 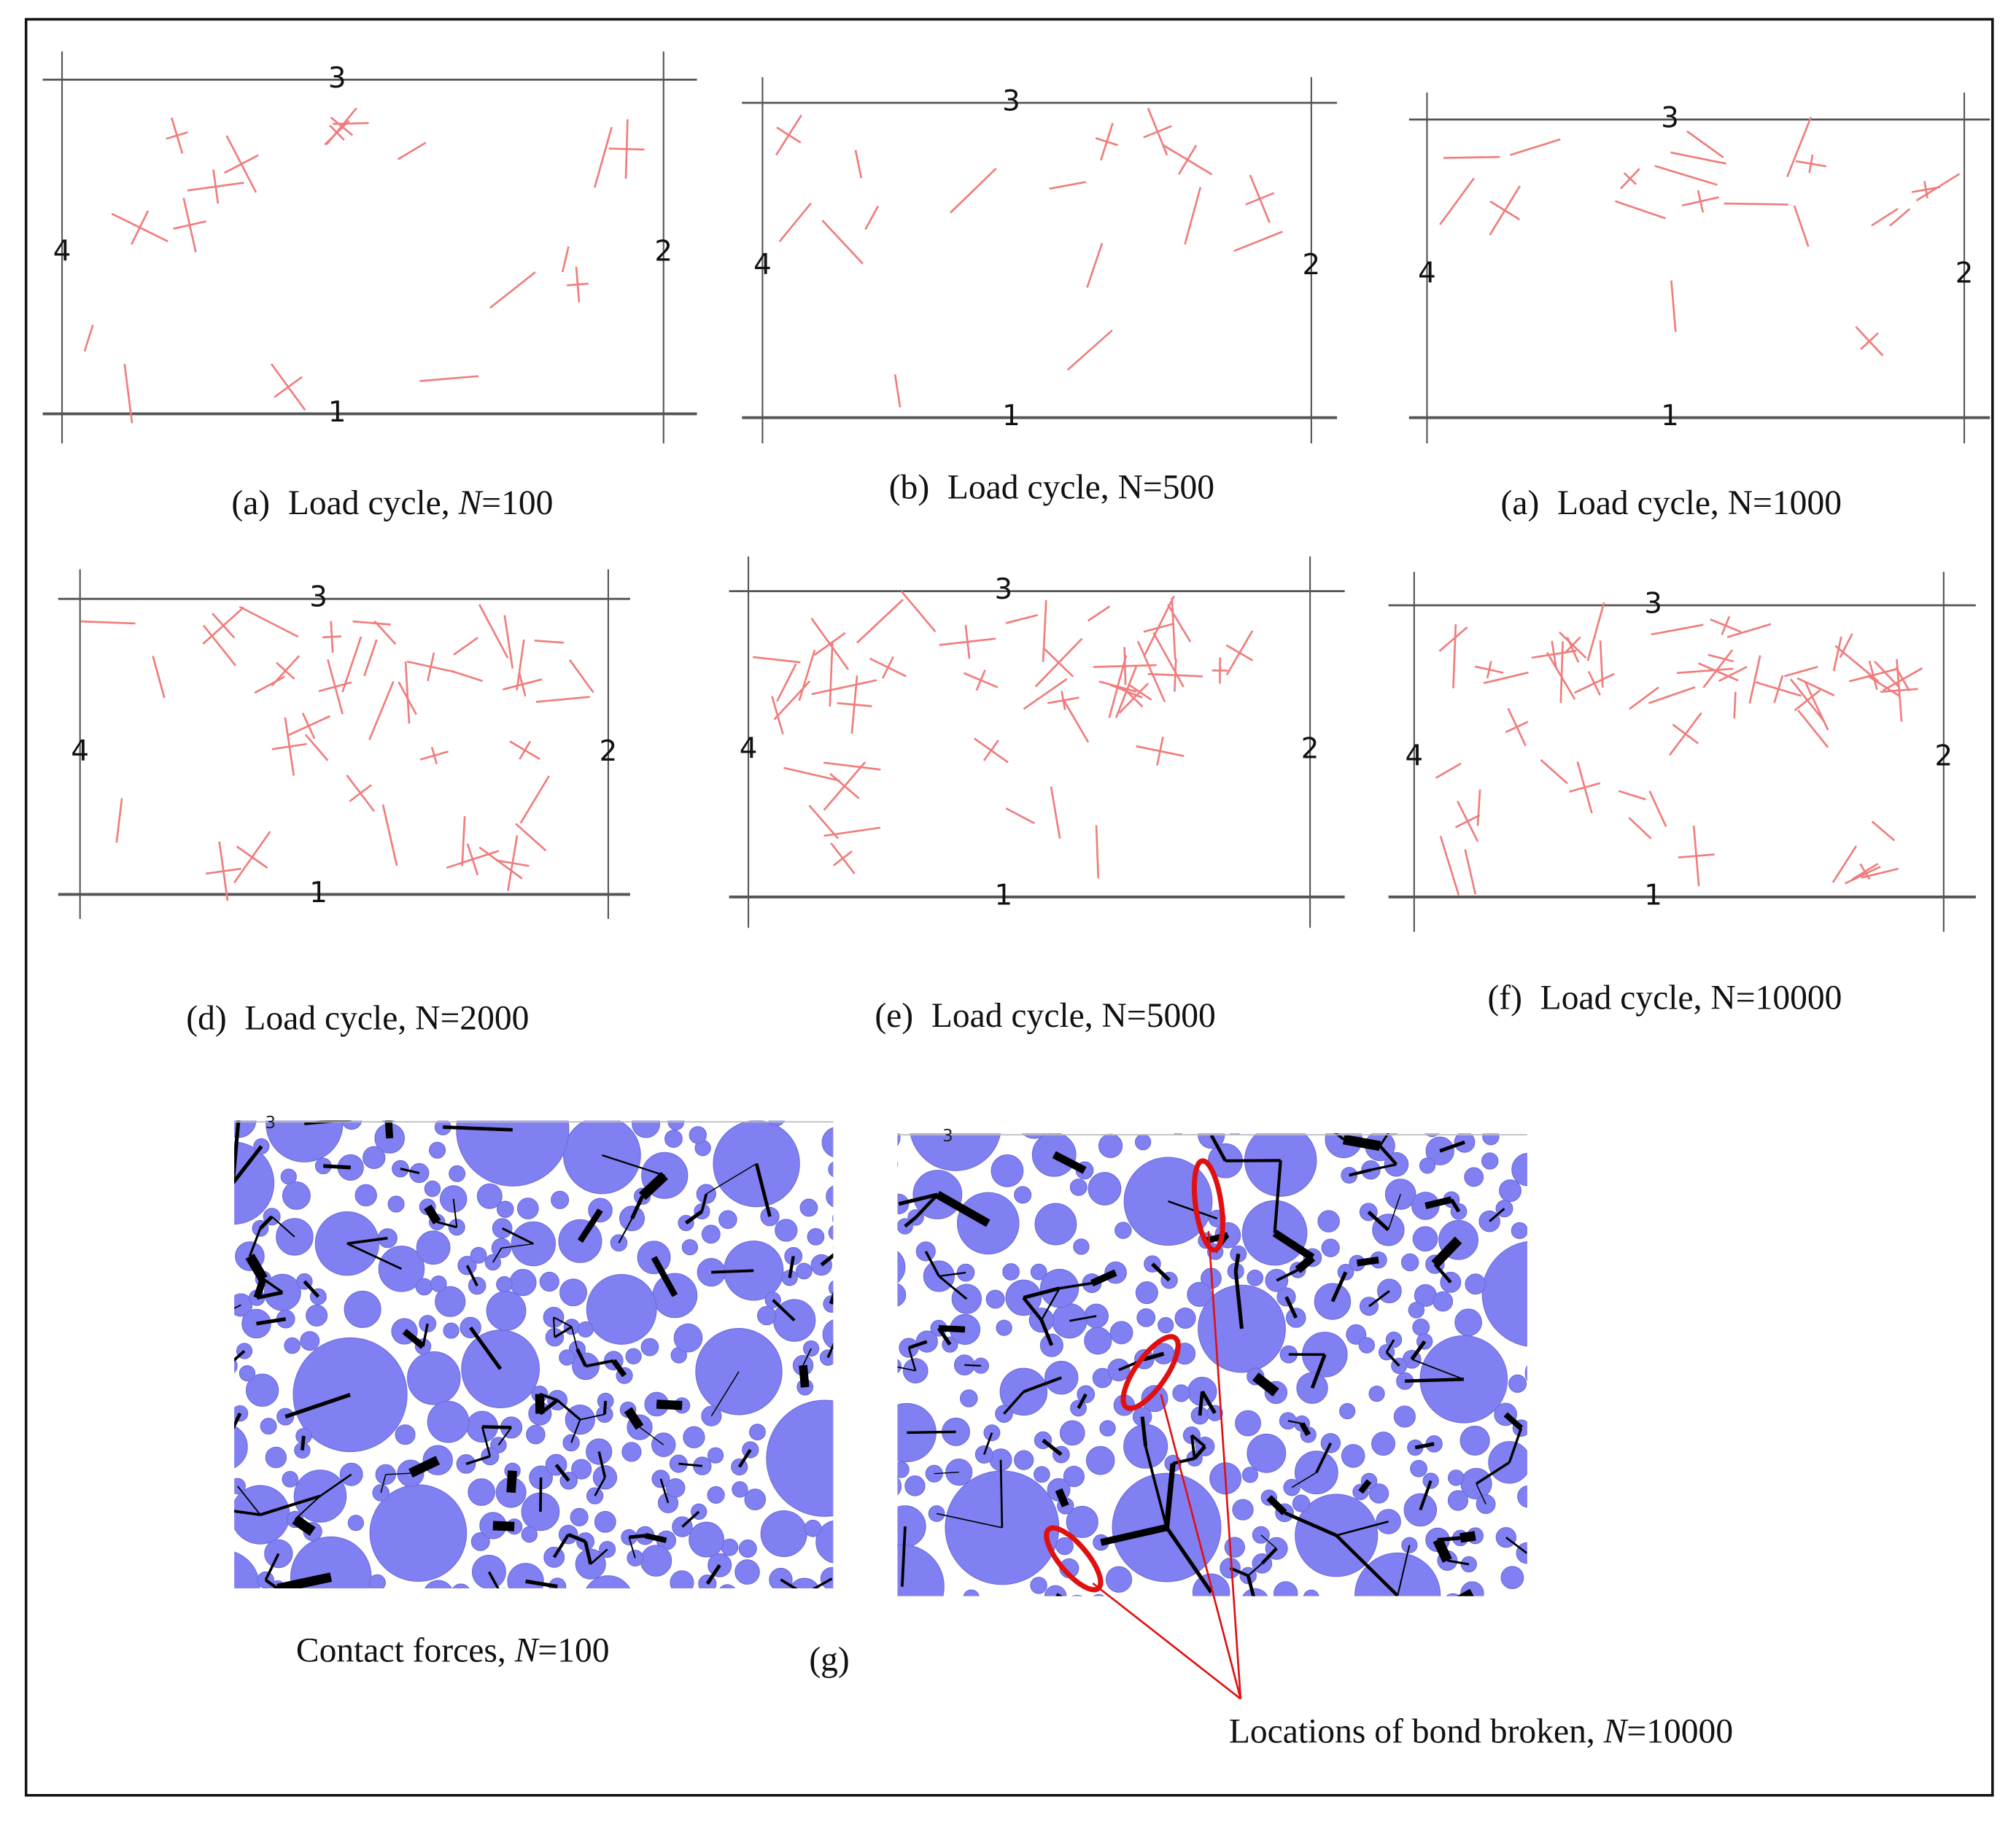 What do you see at coordinates (453, 1650) in the screenshot?
I see `caption: Contact forces, N=100` at bounding box center [453, 1650].